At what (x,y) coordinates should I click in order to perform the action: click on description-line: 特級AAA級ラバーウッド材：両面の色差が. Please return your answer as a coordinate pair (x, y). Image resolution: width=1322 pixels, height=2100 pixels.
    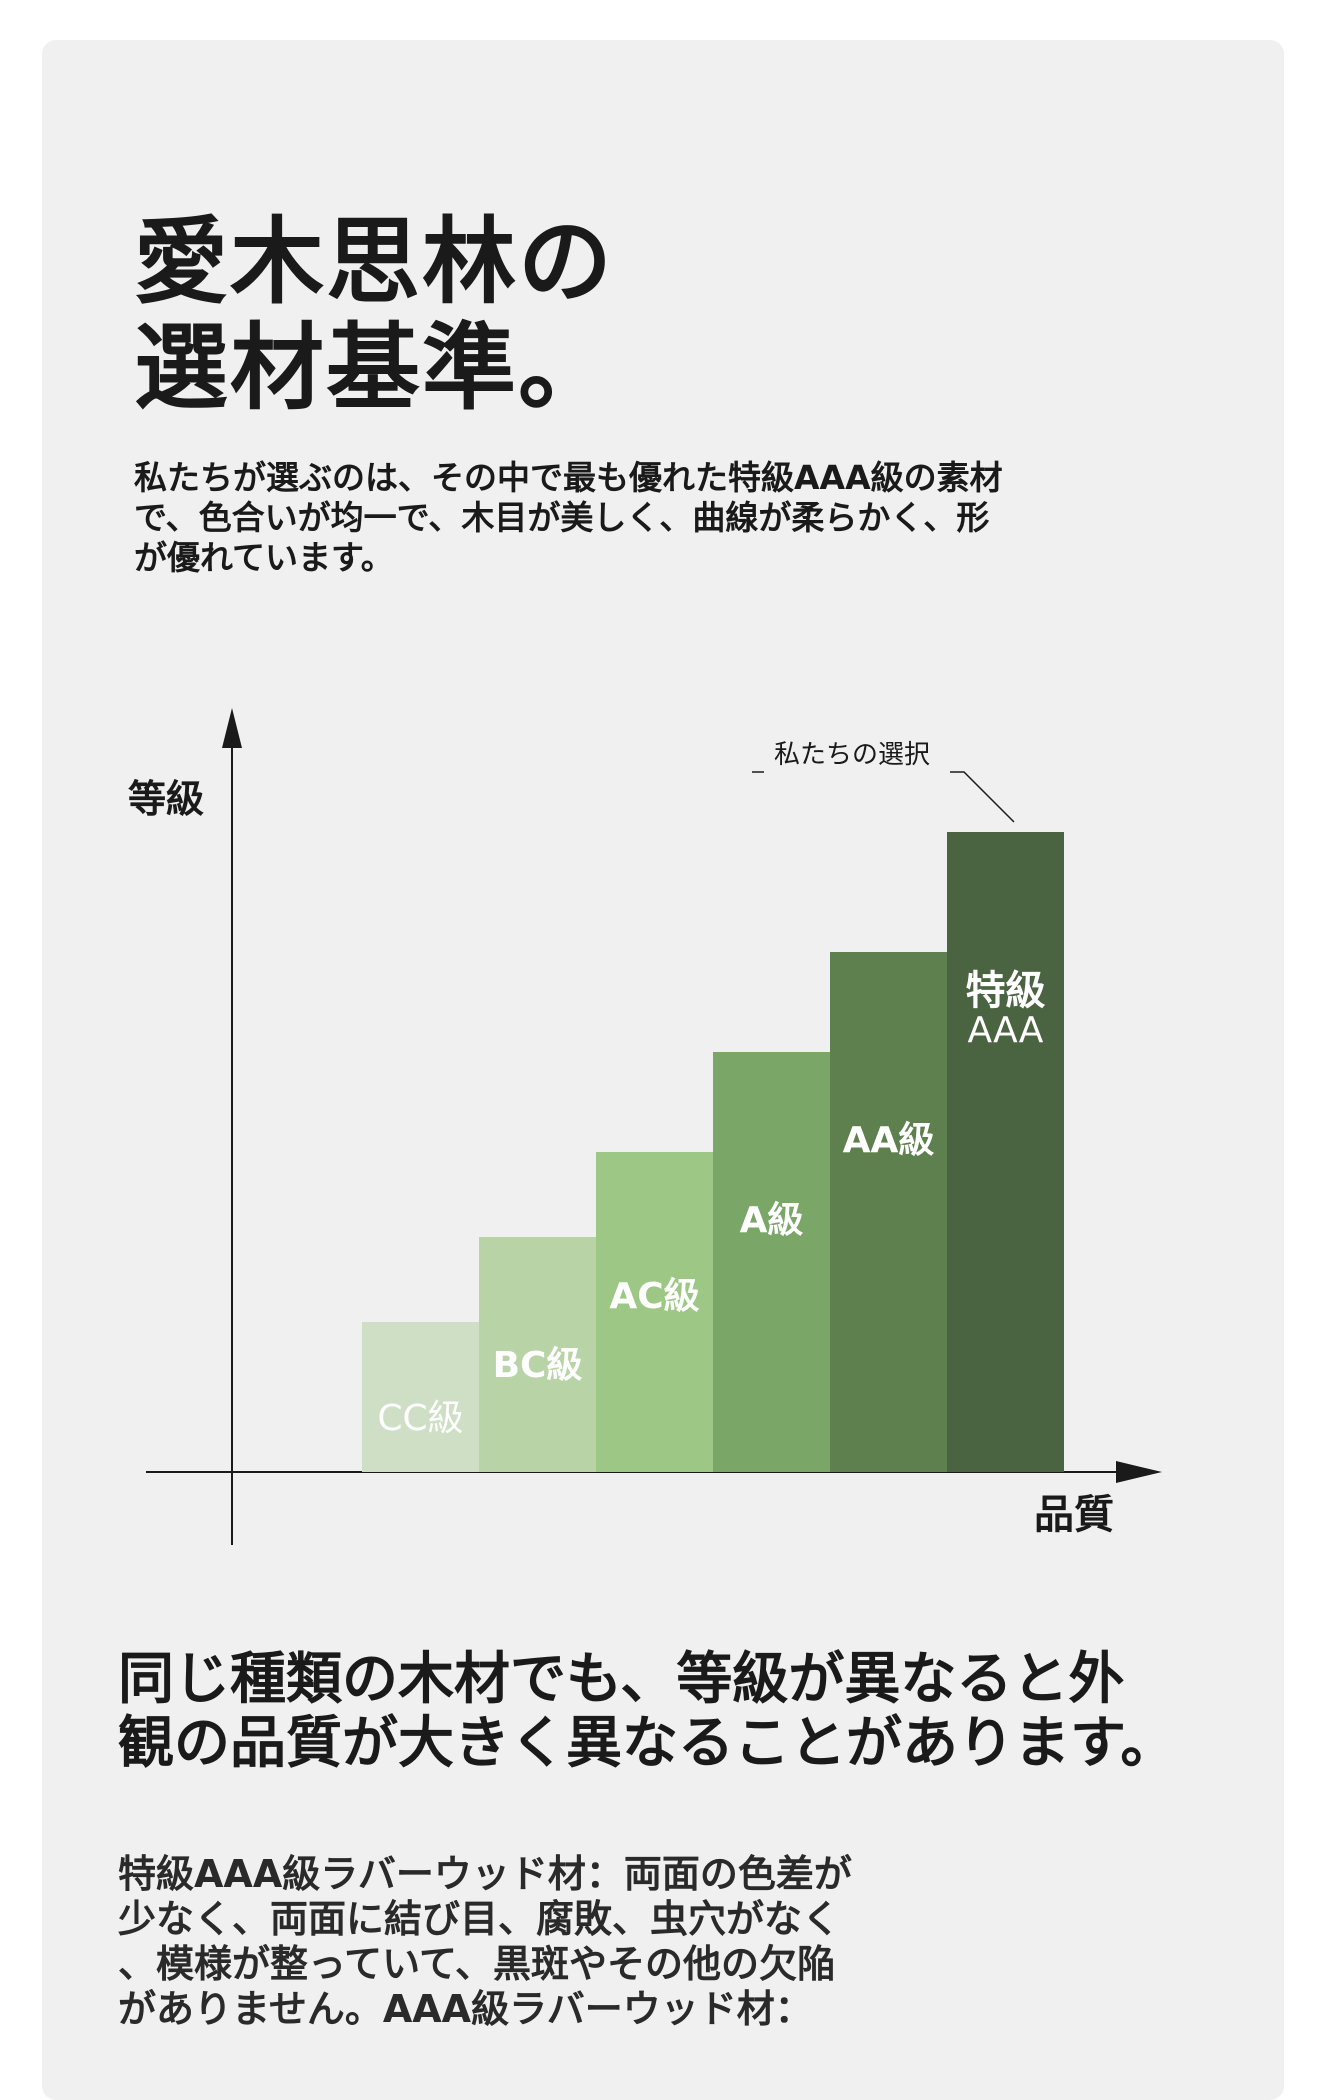
    Looking at the image, I should click on (485, 1874).